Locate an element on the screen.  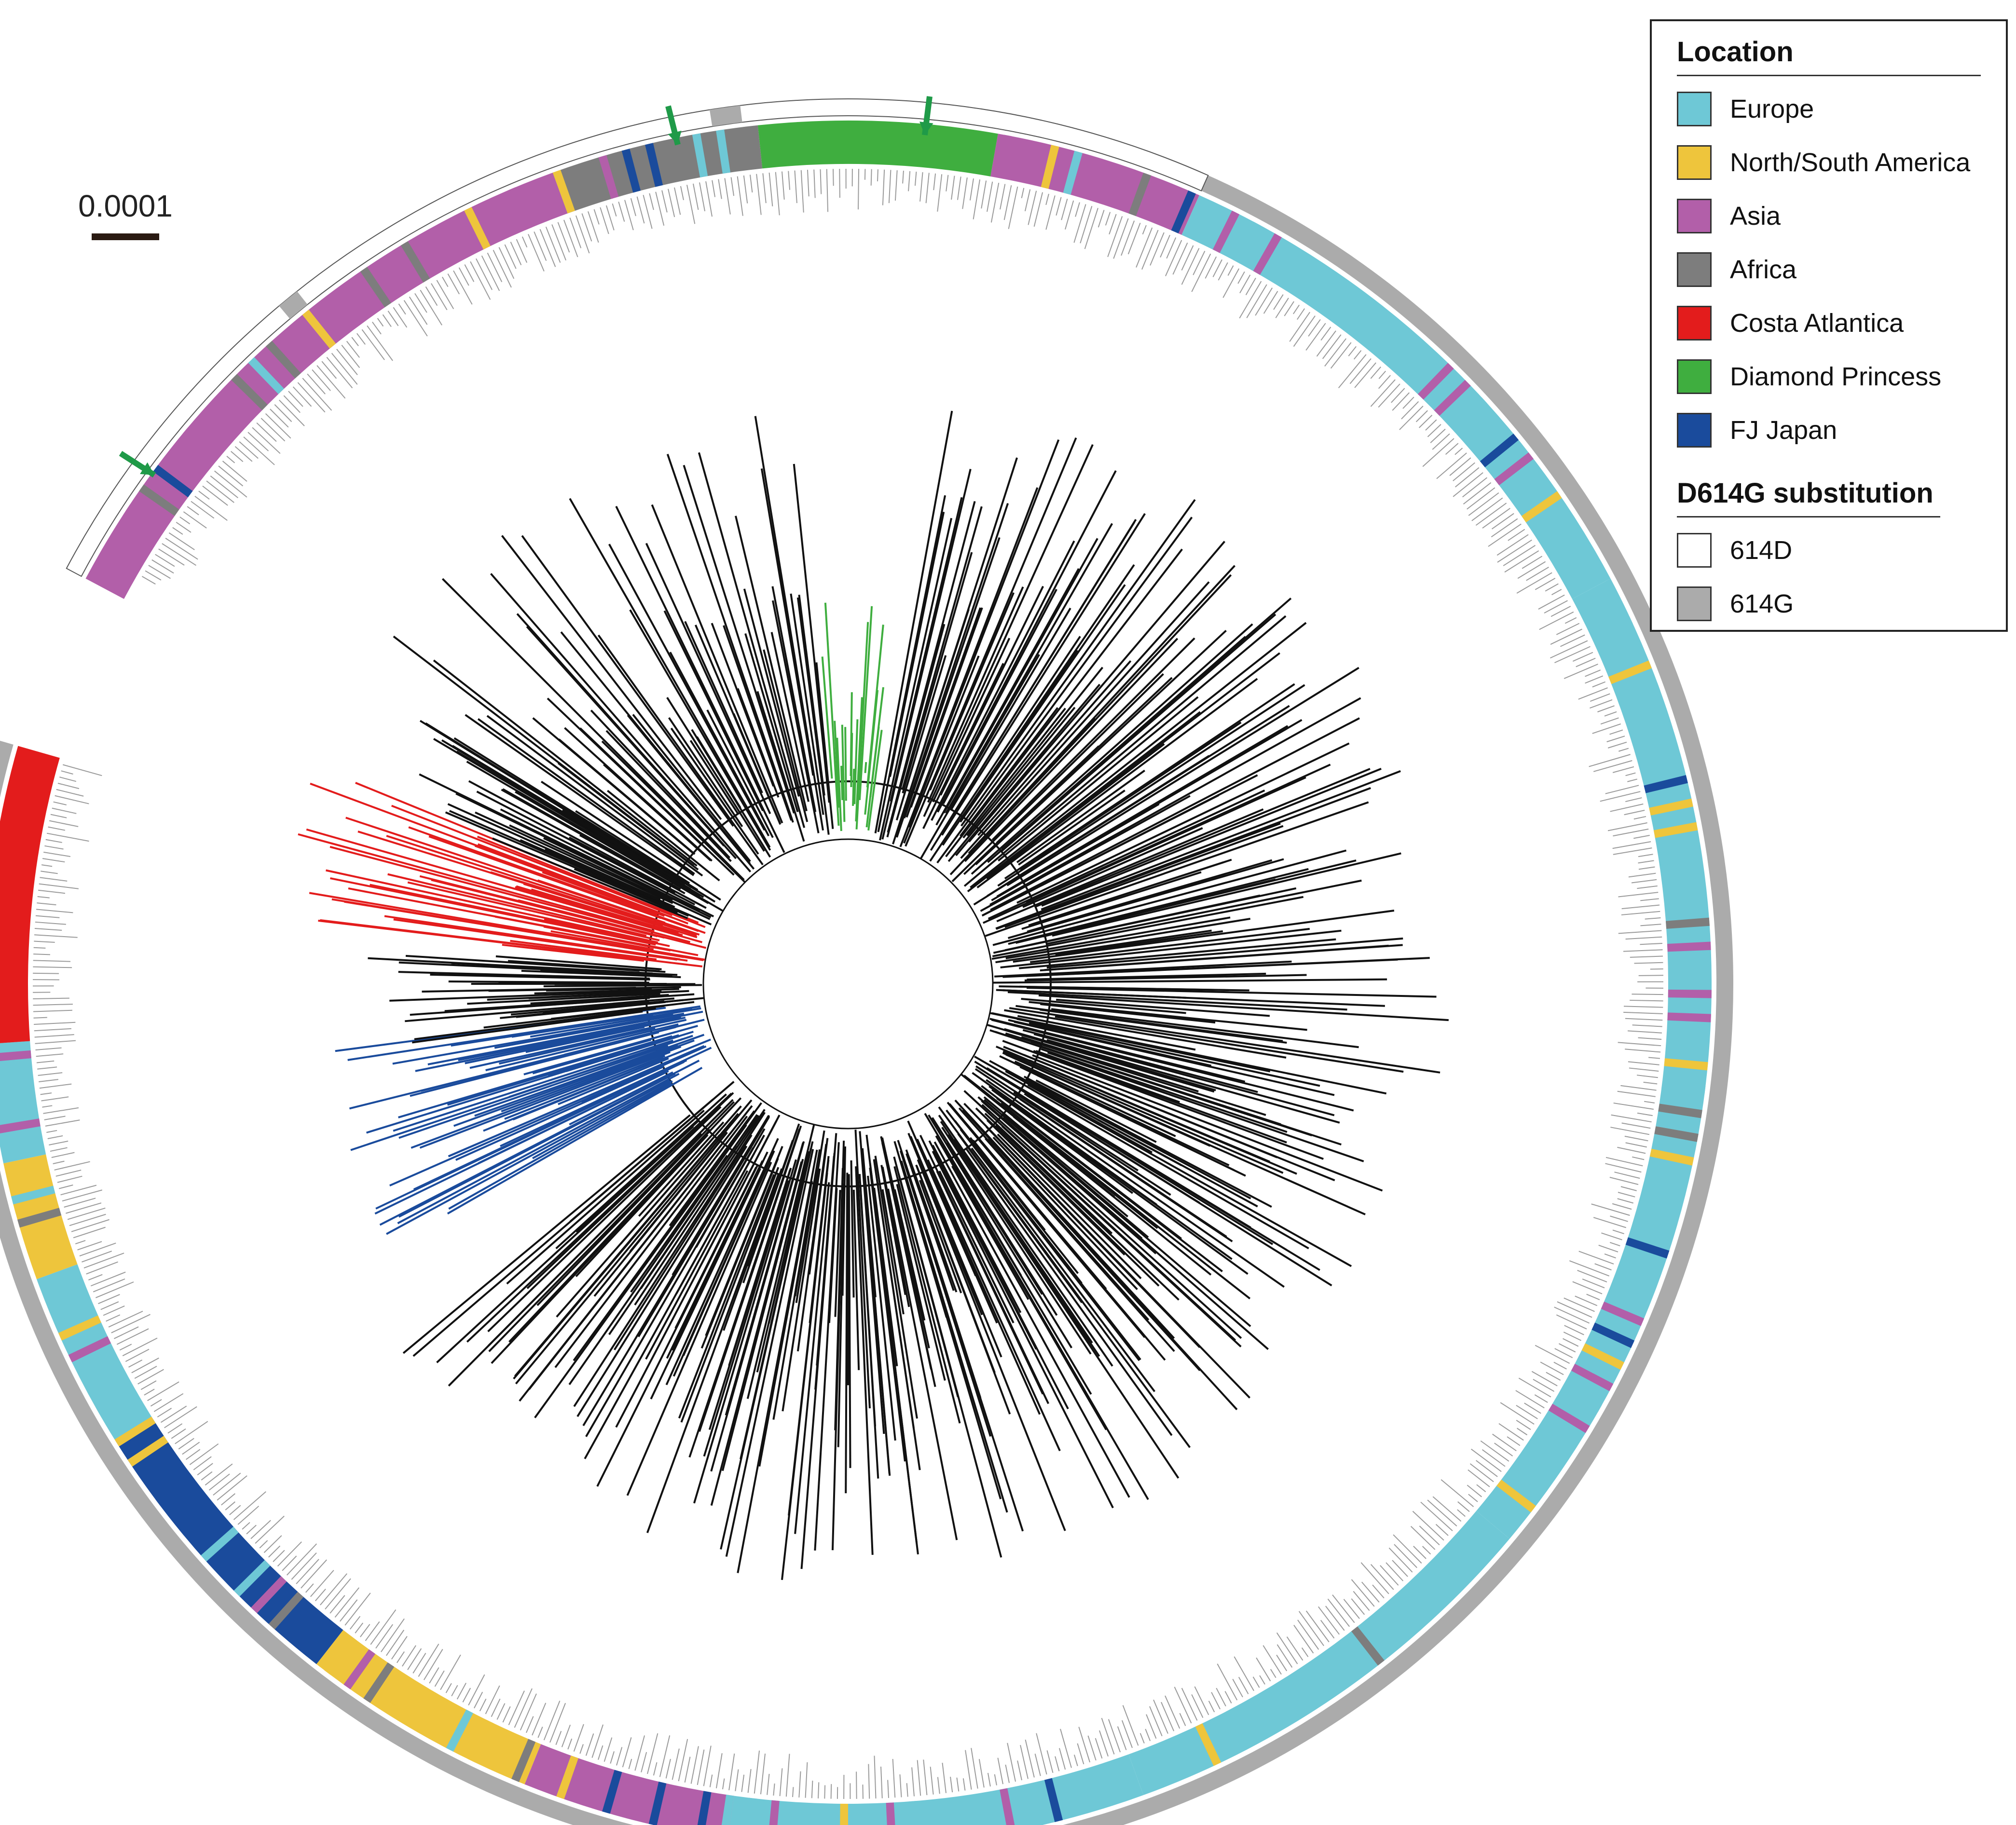
location-segment is located at coordinates (629, 1784).